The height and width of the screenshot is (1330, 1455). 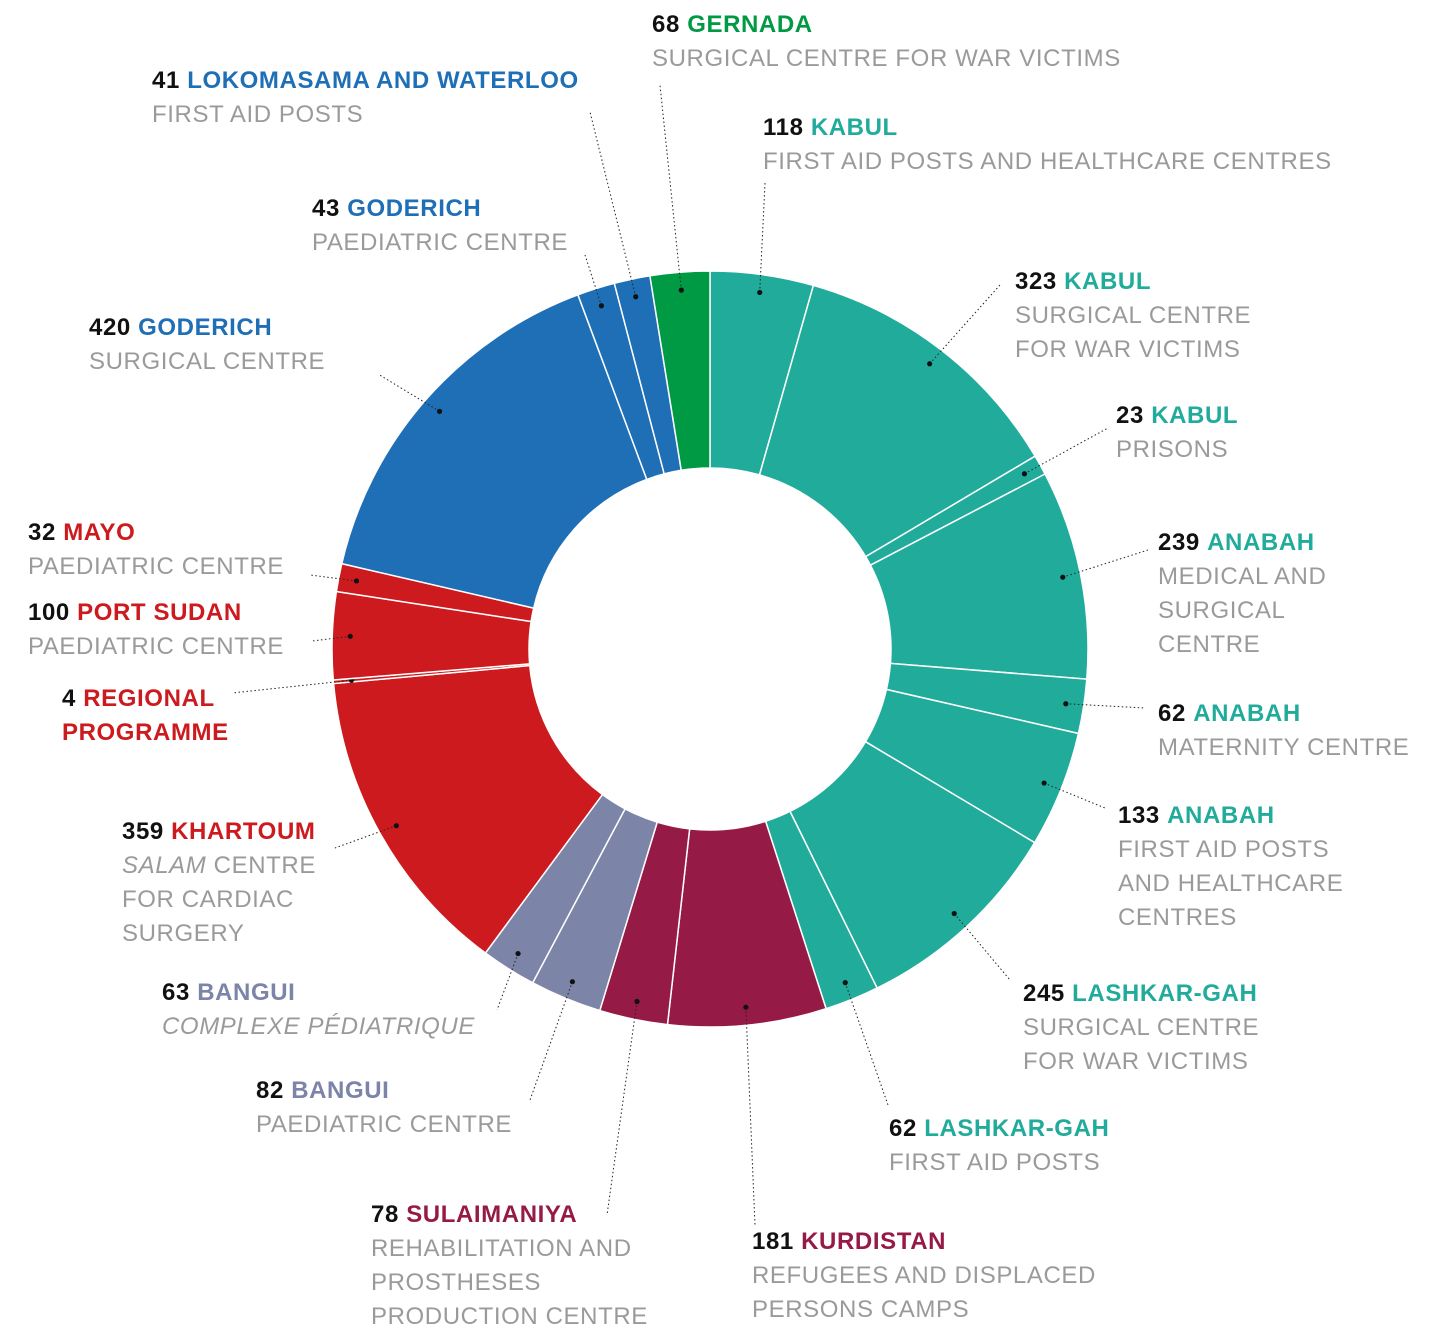 What do you see at coordinates (207, 361) in the screenshot?
I see `description: SURGICAL CENTRE` at bounding box center [207, 361].